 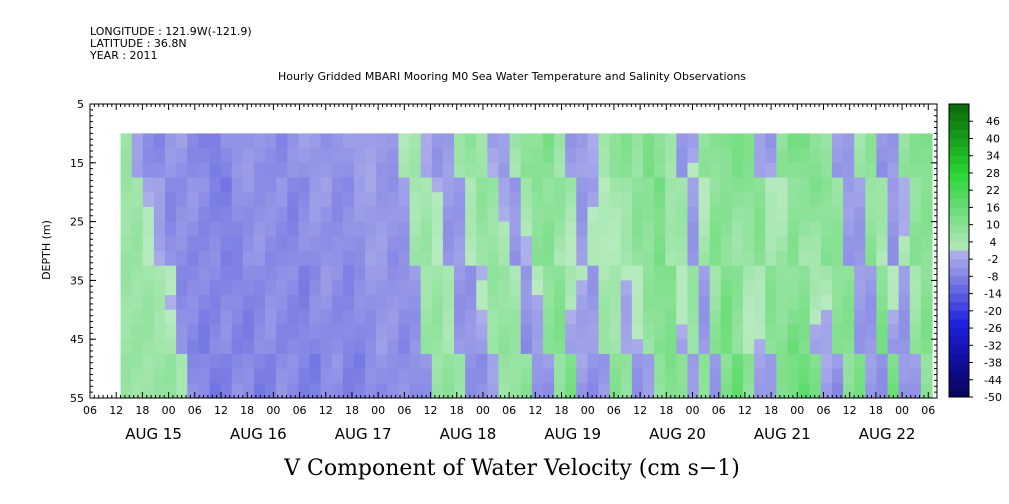 I want to click on colorbar-tick-label: -2, so click(x=993, y=259).